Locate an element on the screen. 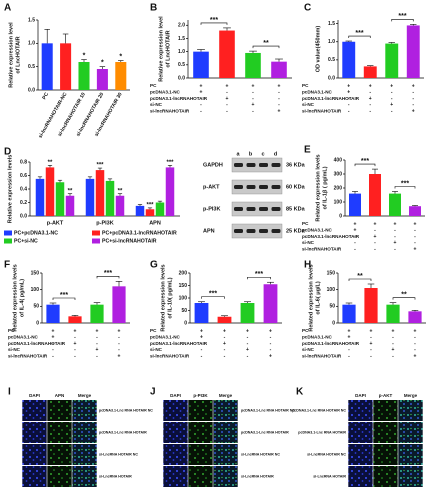 This screenshot has width=431, height=500. y-tick-label: 200 is located at coordinates (183, 273).